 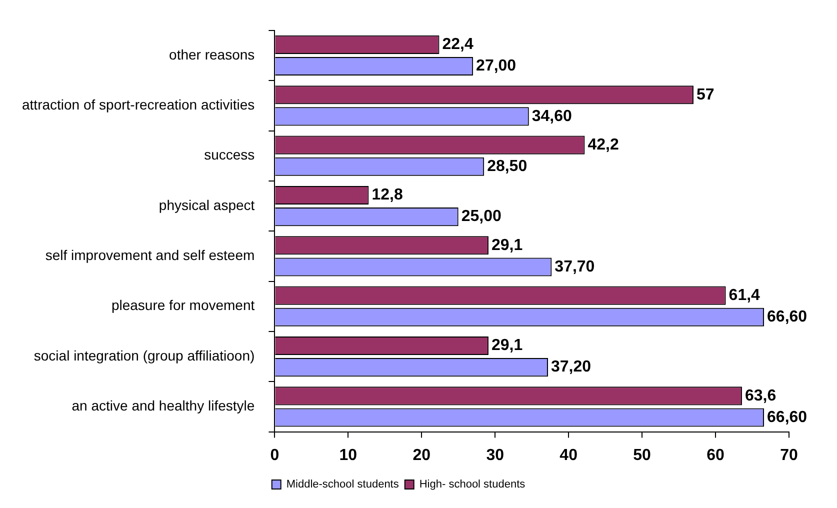 What do you see at coordinates (760, 395) in the screenshot?
I see `data-label: 63,6` at bounding box center [760, 395].